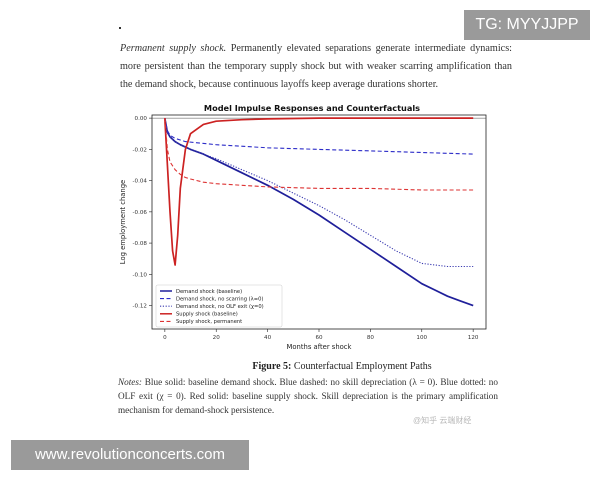 The height and width of the screenshot is (480, 600). Describe the element at coordinates (209, 292) in the screenshot. I see `legend-entry: Demand shock (baseline)` at that location.